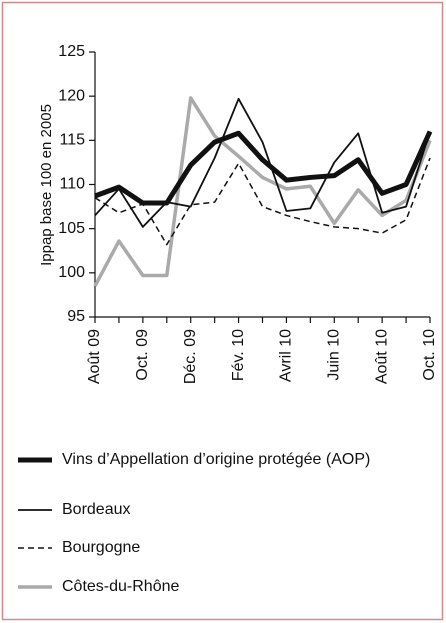 This screenshot has height=623, width=446. What do you see at coordinates (429, 355) in the screenshot?
I see `x-tick-label: Oct. 10` at bounding box center [429, 355].